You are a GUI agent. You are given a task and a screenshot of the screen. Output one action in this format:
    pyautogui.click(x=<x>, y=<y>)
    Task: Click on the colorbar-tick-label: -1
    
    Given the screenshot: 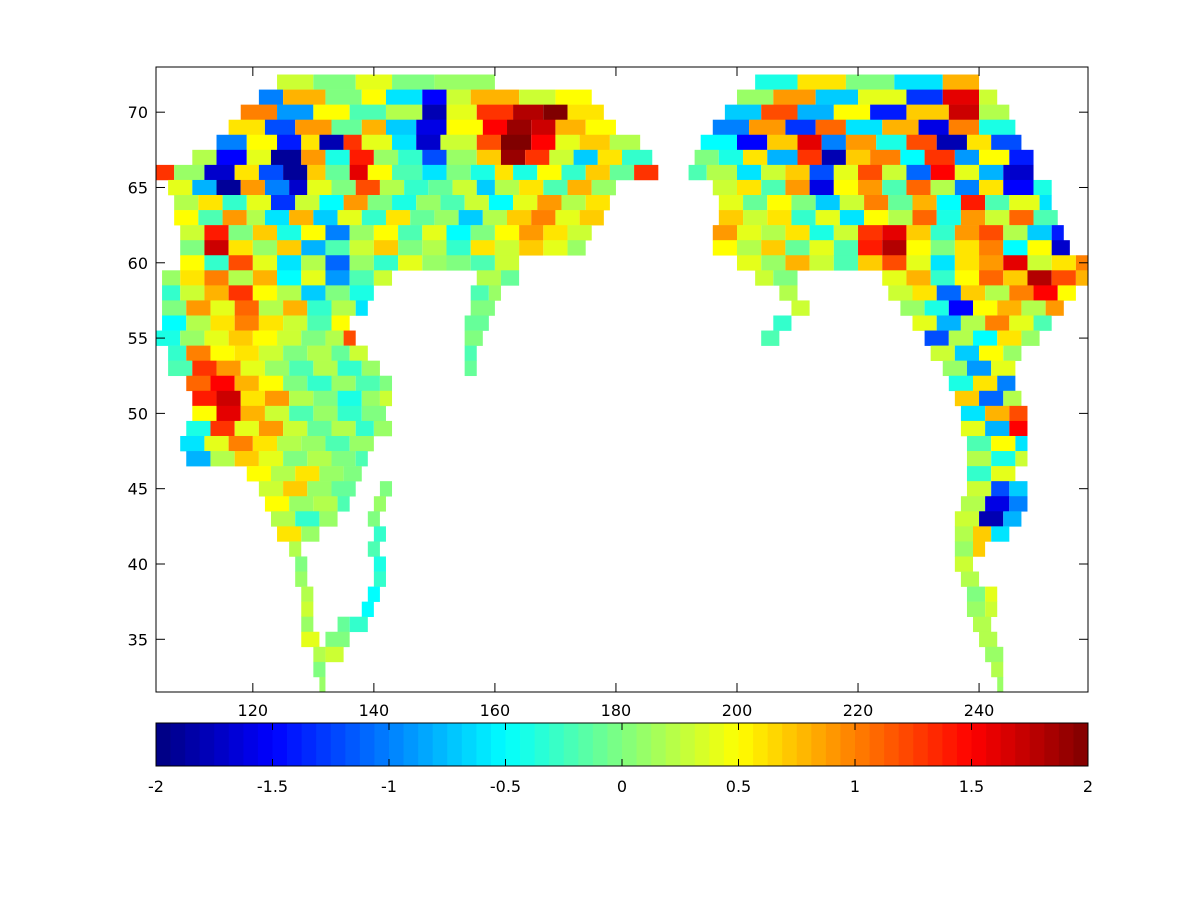 What is the action you would take?
    pyautogui.click(x=389, y=786)
    